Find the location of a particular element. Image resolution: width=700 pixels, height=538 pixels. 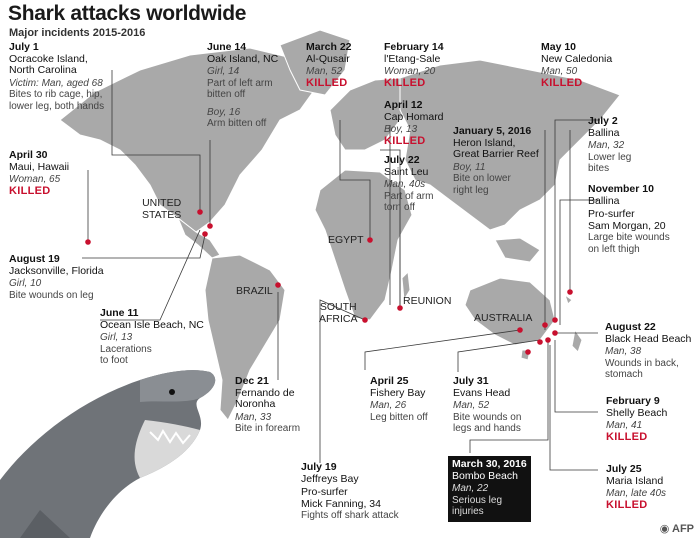

incident-date: July 22 is located at coordinates (402, 160).